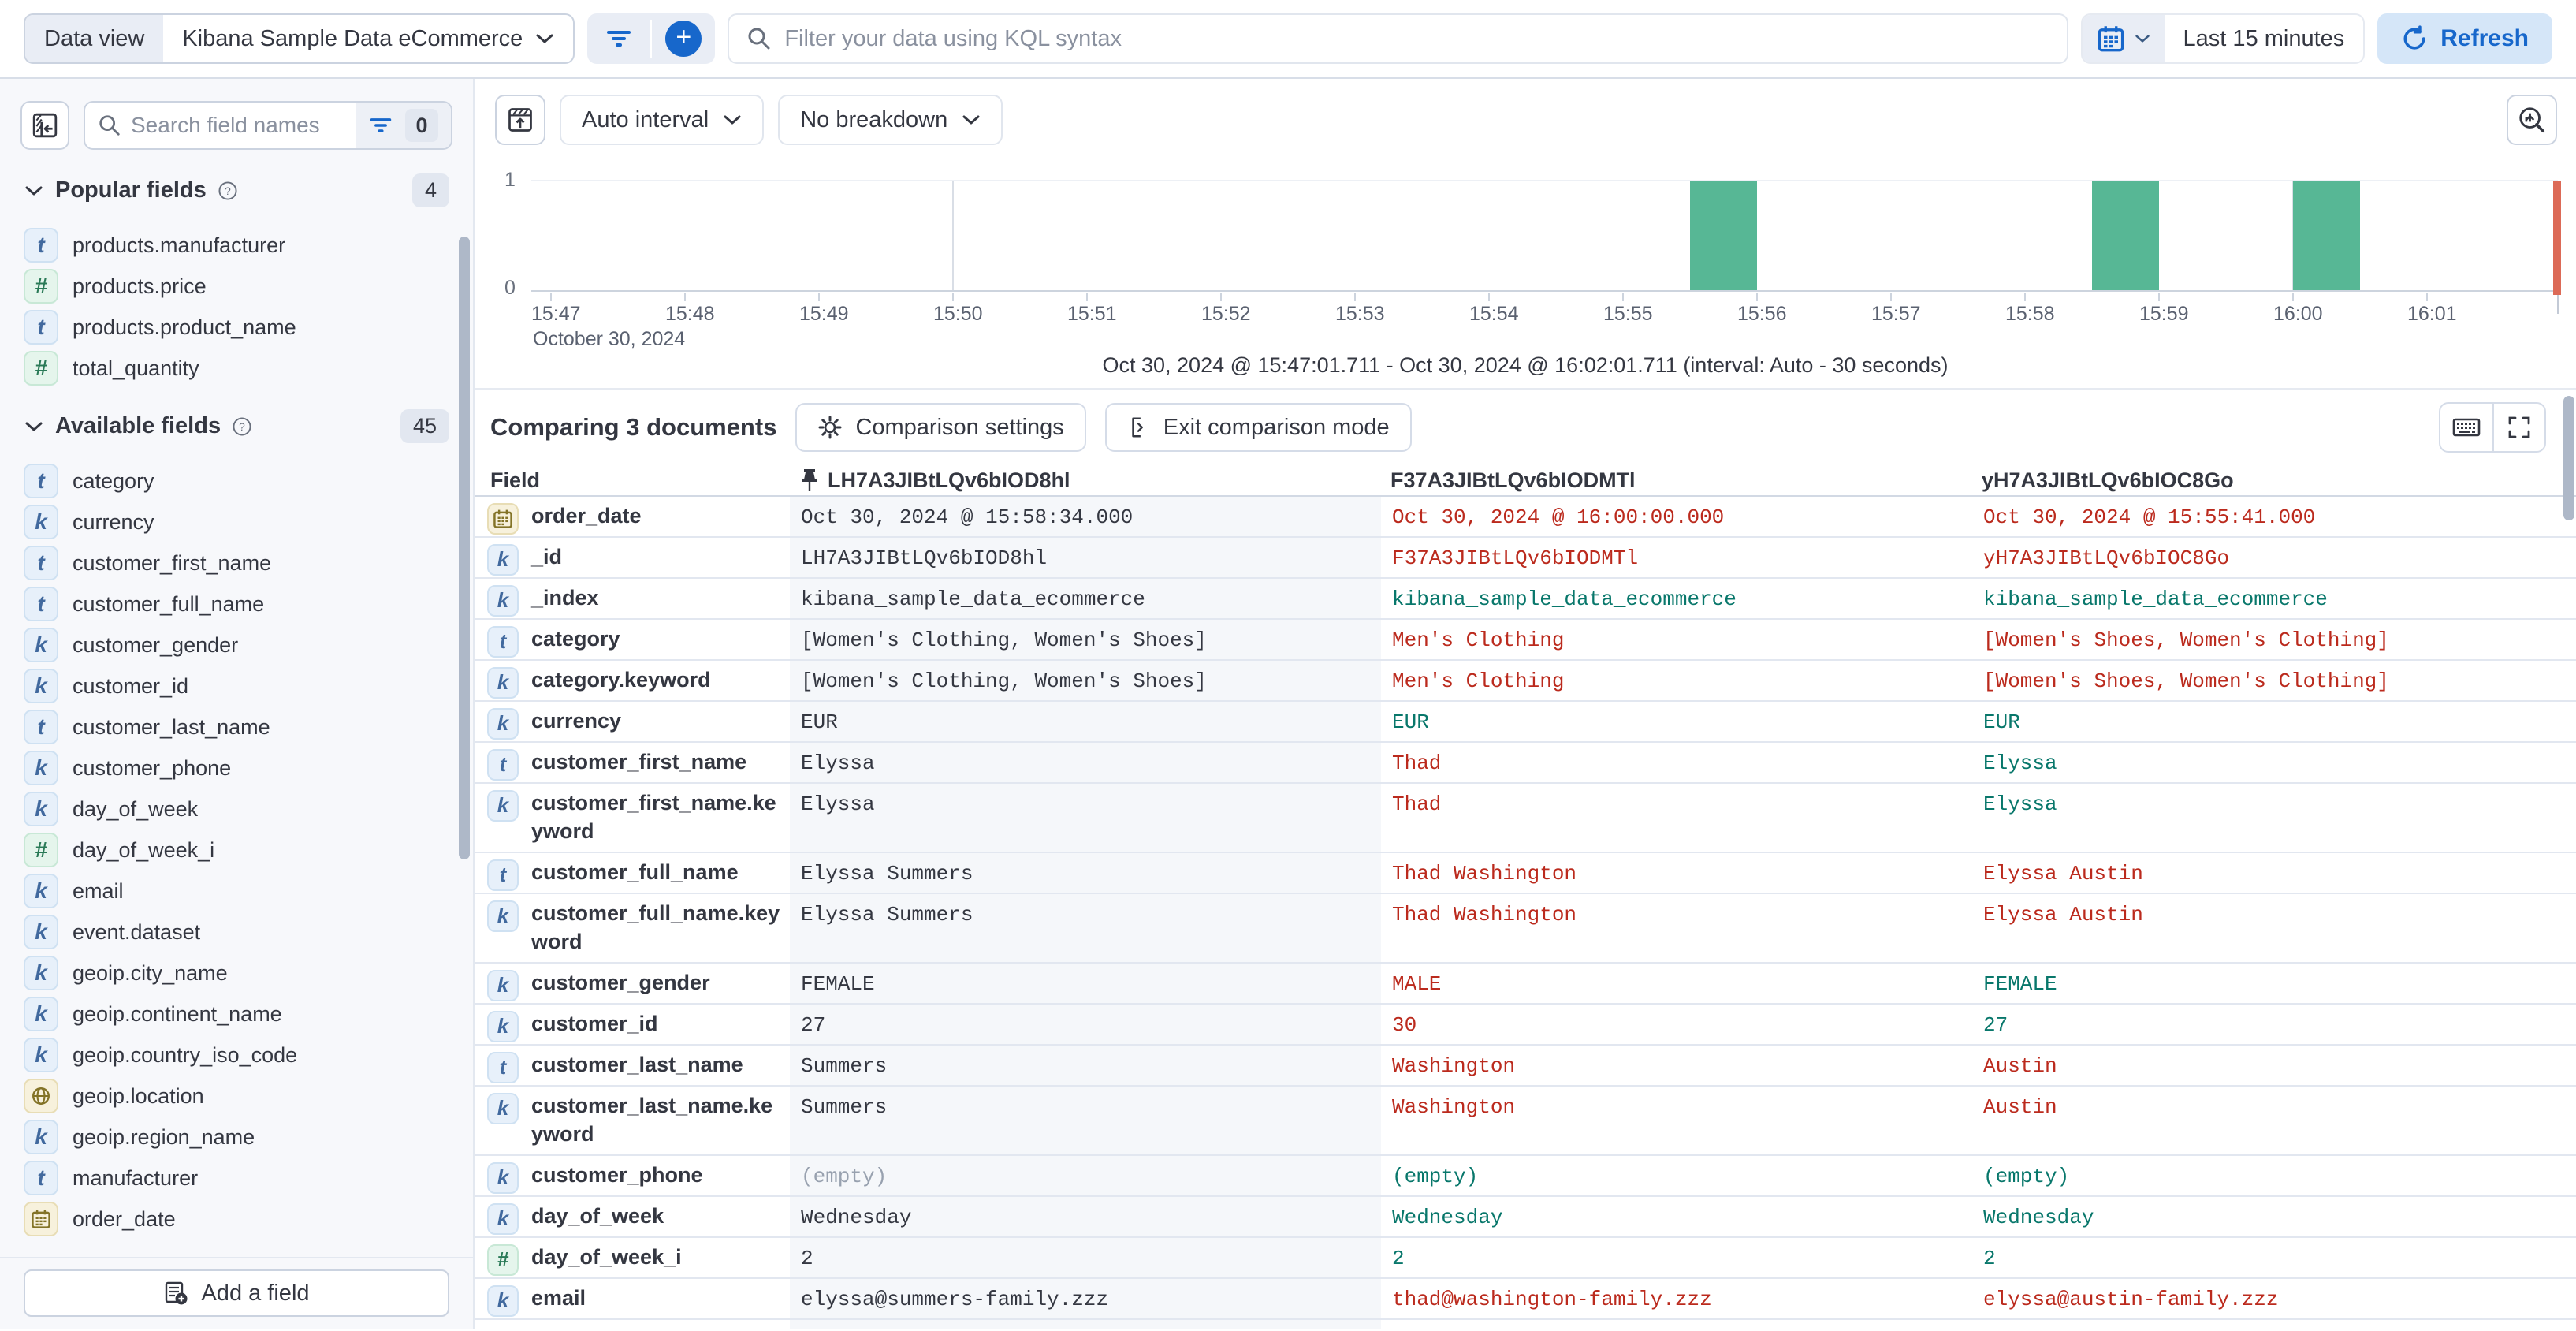 The image size is (2576, 1331). Describe the element at coordinates (2164, 314) in the screenshot. I see `x-axis-tick-label: 15:59` at that location.